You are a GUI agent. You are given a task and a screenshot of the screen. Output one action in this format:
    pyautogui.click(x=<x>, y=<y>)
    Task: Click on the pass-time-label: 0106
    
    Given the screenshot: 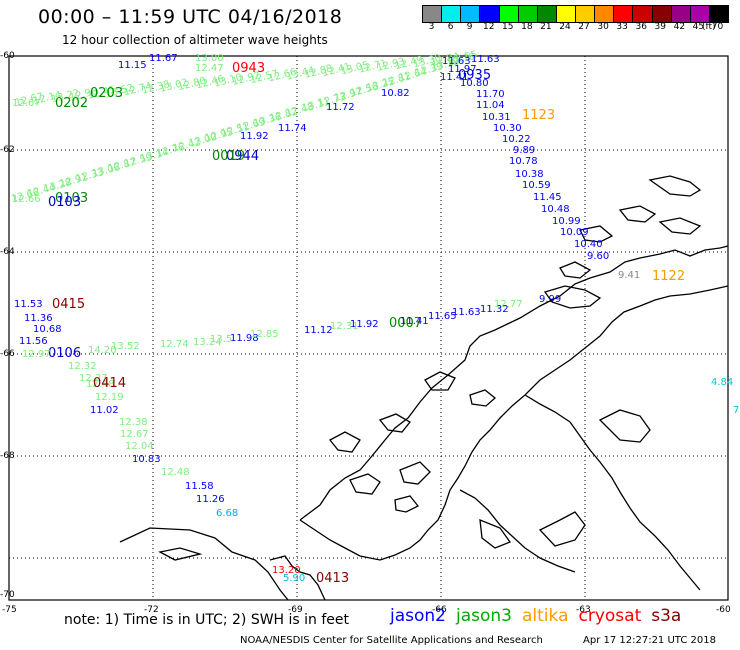 What is the action you would take?
    pyautogui.click(x=64, y=353)
    